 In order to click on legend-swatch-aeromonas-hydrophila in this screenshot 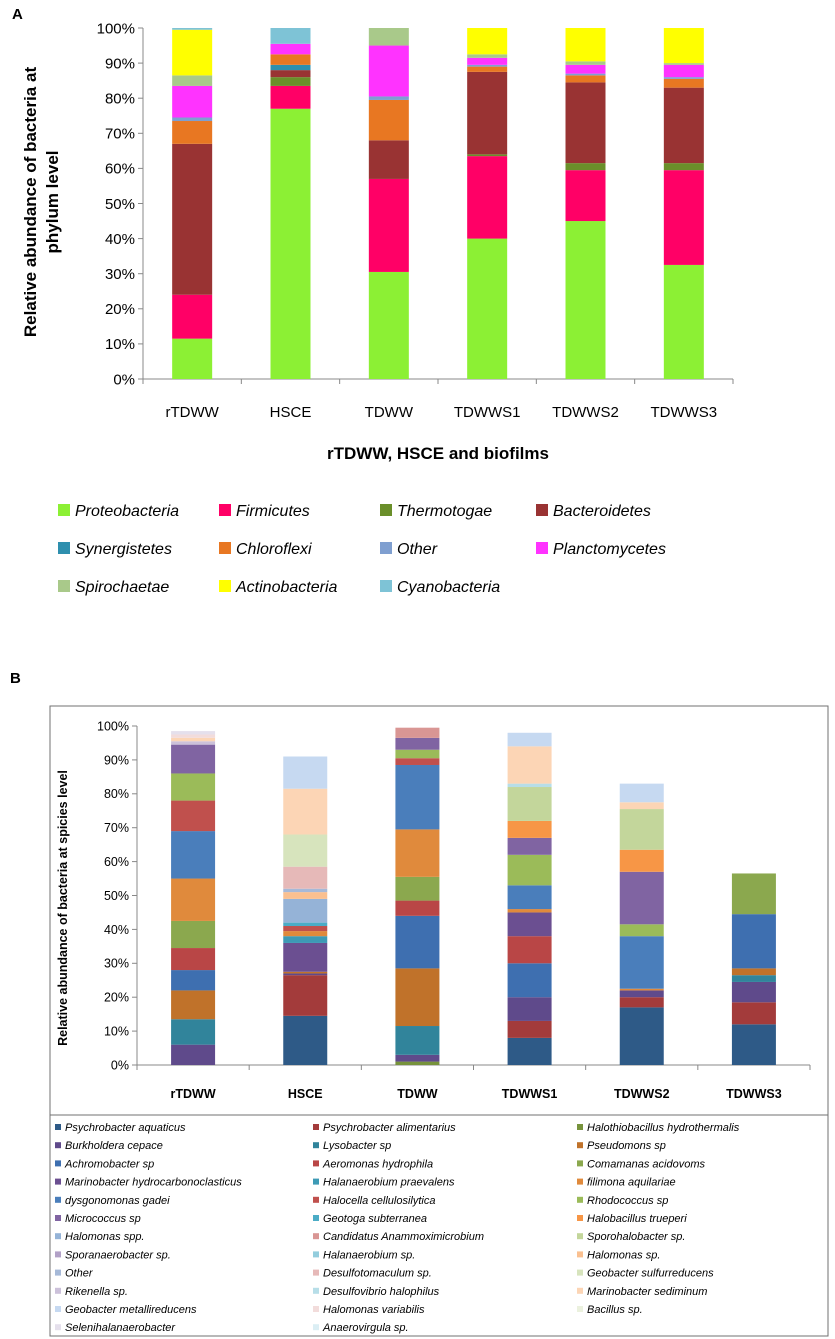, I will do `click(316, 1163)`.